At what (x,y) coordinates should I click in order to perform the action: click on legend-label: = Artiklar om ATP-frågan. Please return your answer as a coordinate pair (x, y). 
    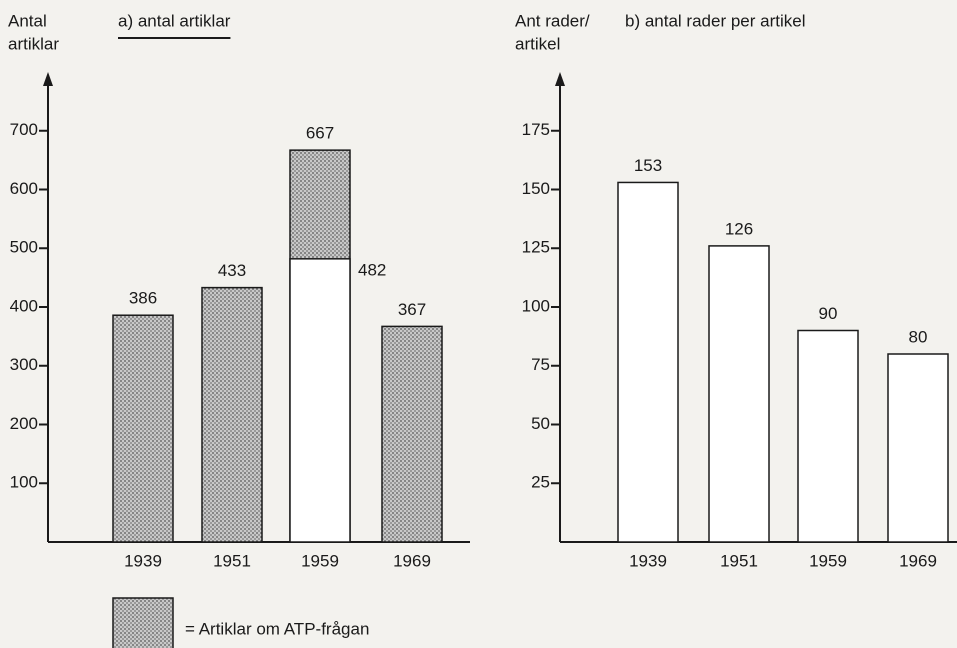
    Looking at the image, I should click on (277, 628).